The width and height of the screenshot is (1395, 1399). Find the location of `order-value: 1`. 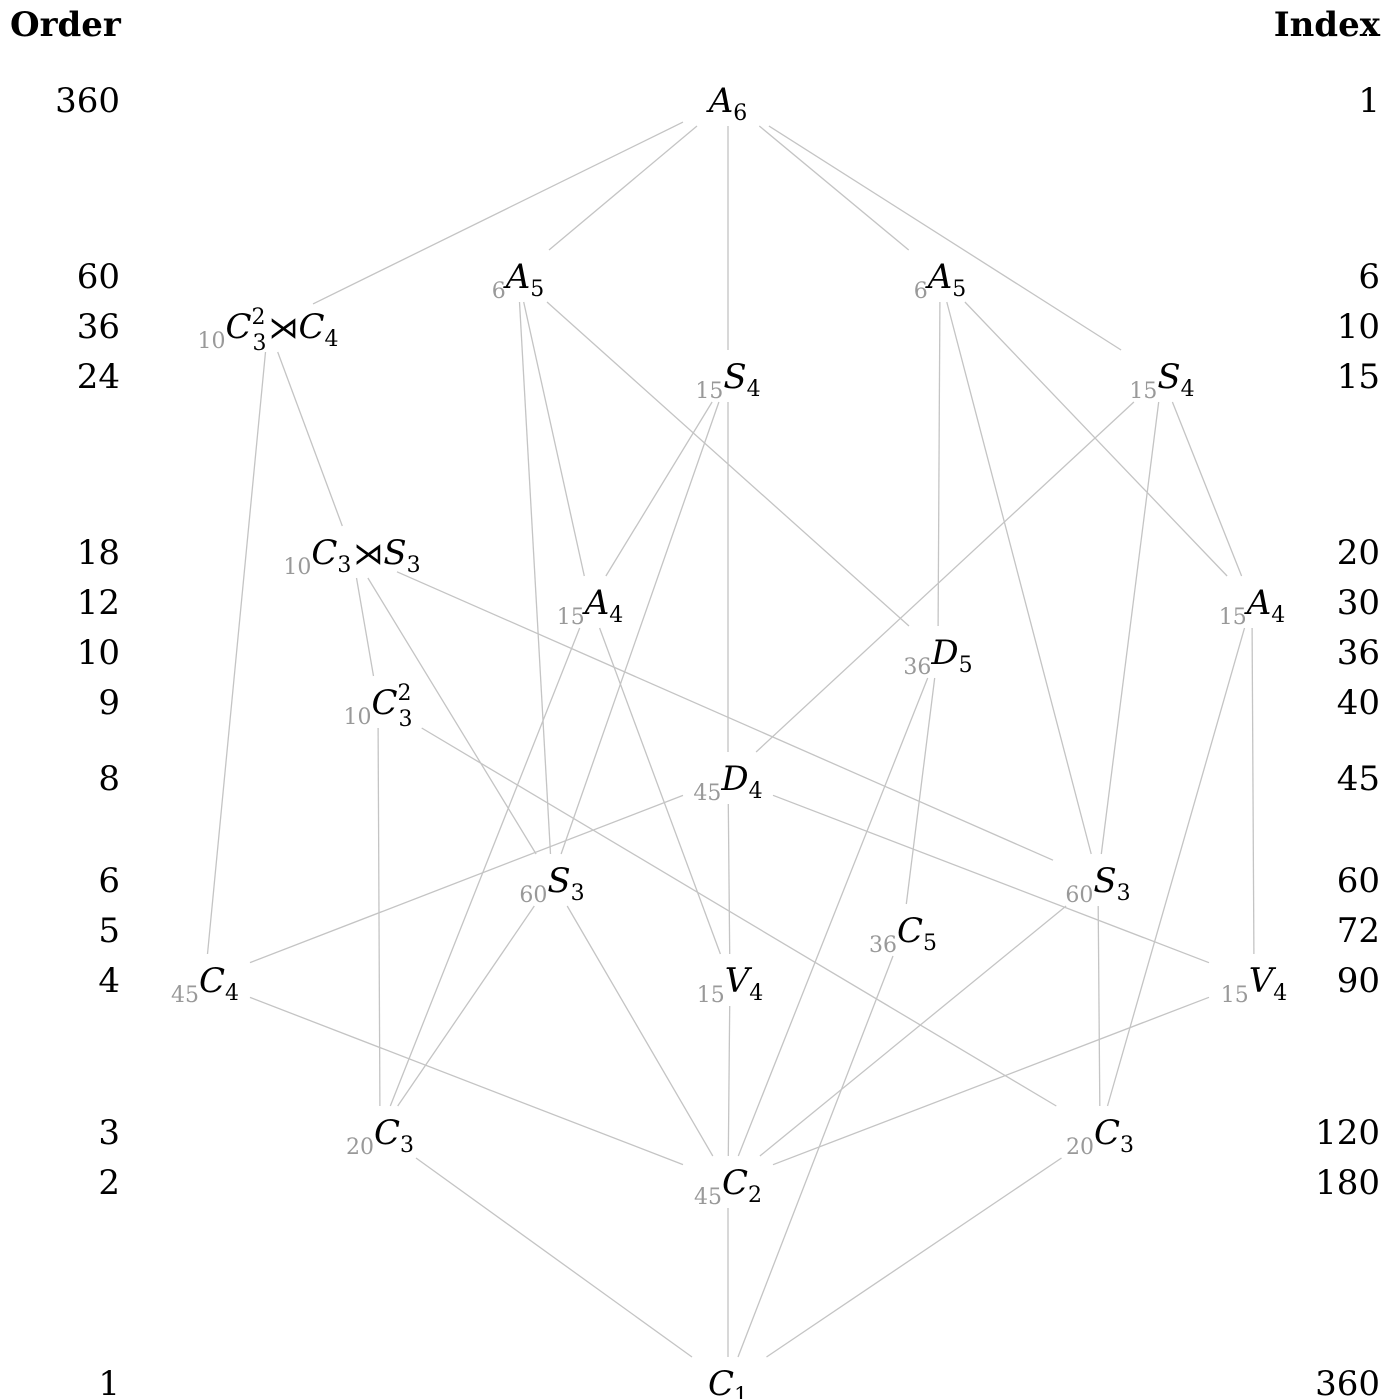

order-value: 1 is located at coordinates (109, 1381).